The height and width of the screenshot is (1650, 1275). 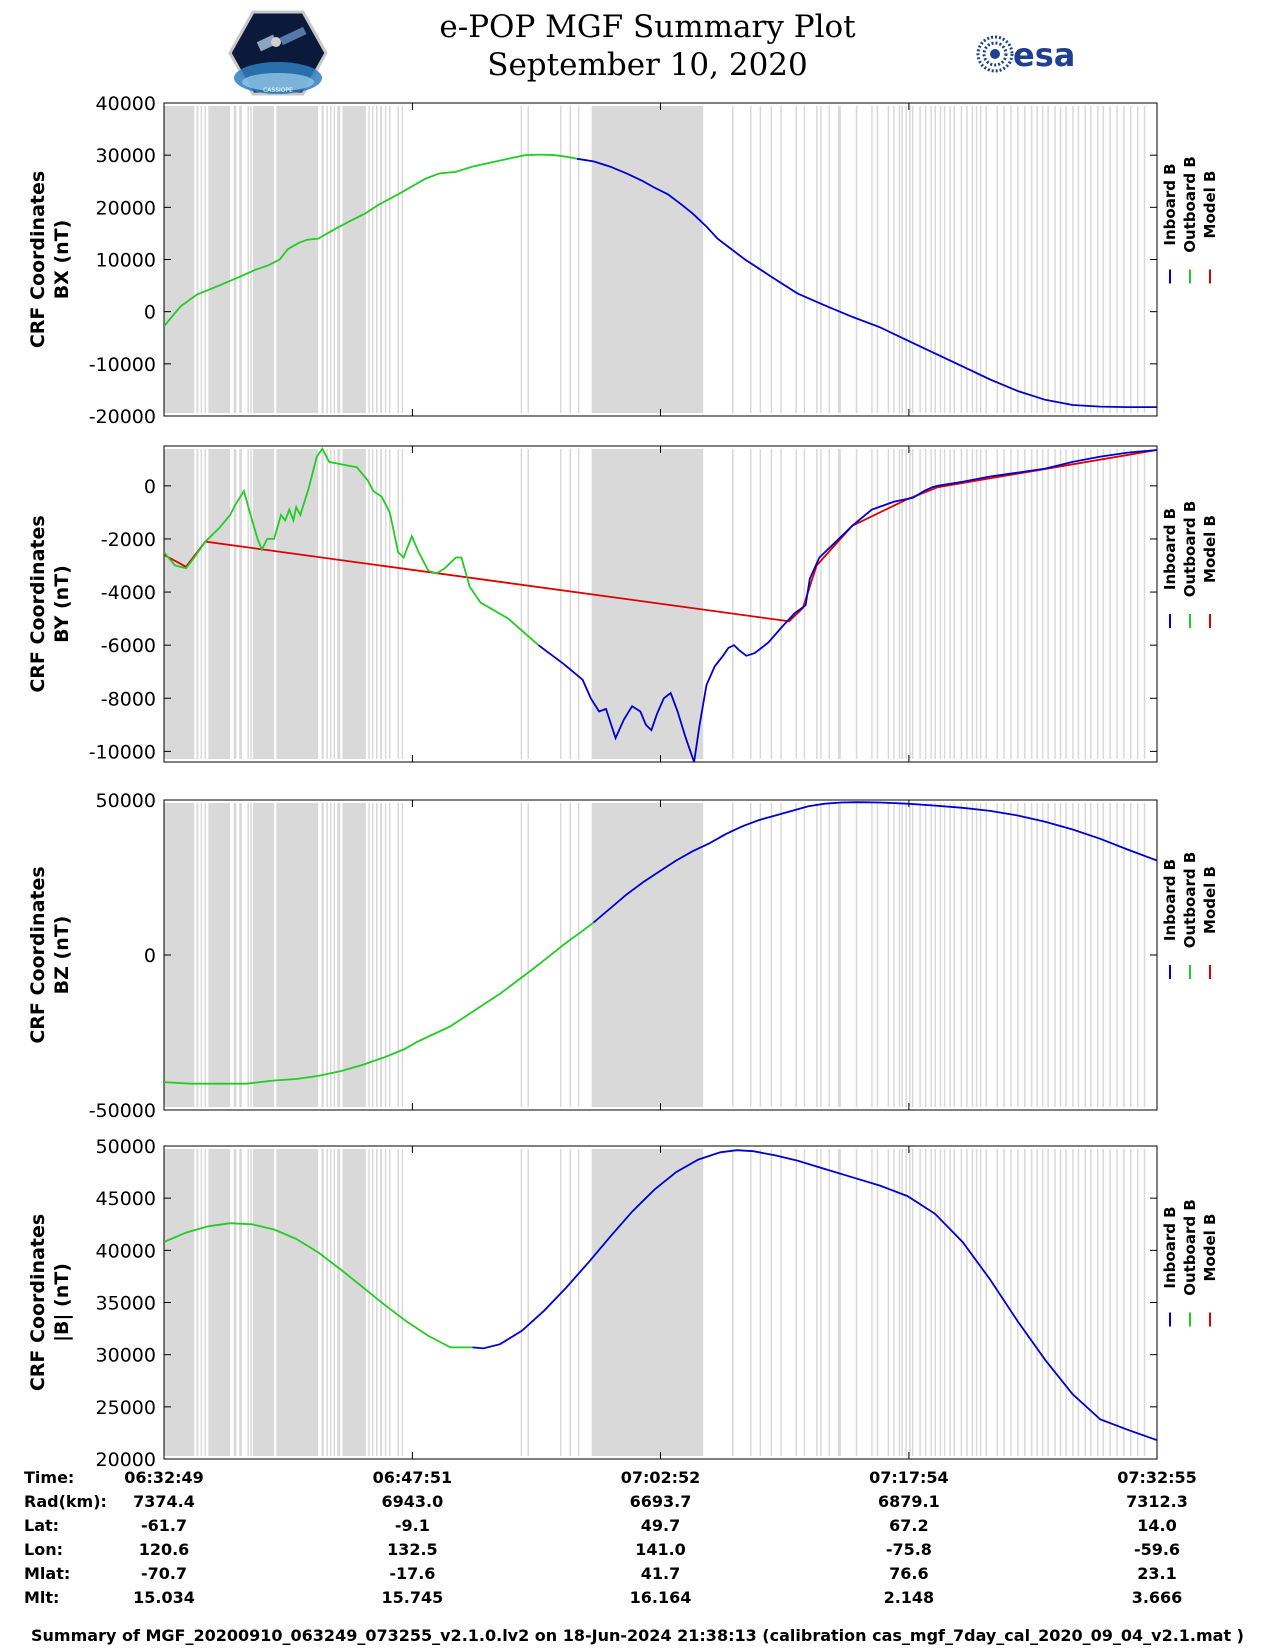 What do you see at coordinates (38, 603) in the screenshot?
I see `y-axis-label-line1: CRF Coordinates` at bounding box center [38, 603].